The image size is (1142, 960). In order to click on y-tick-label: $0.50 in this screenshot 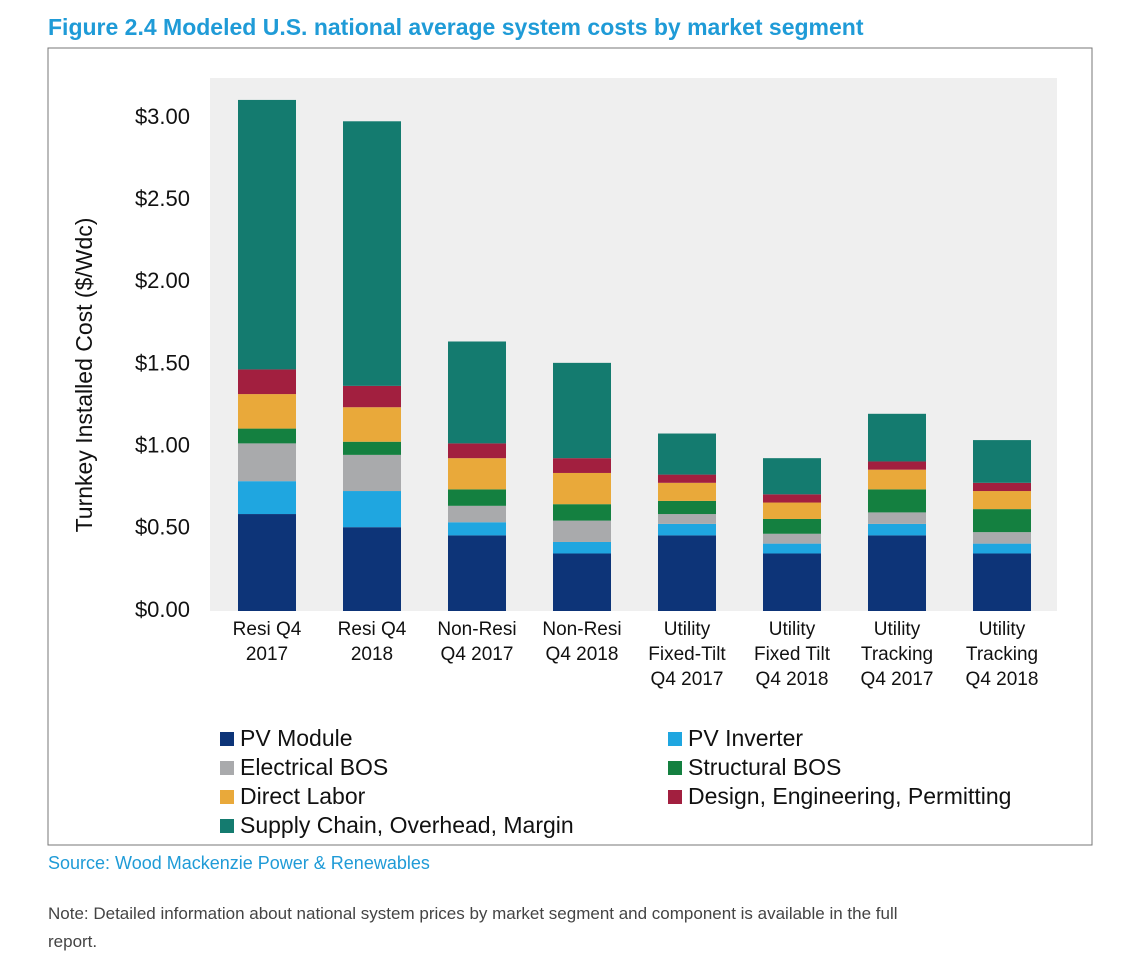, I will do `click(162, 527)`.